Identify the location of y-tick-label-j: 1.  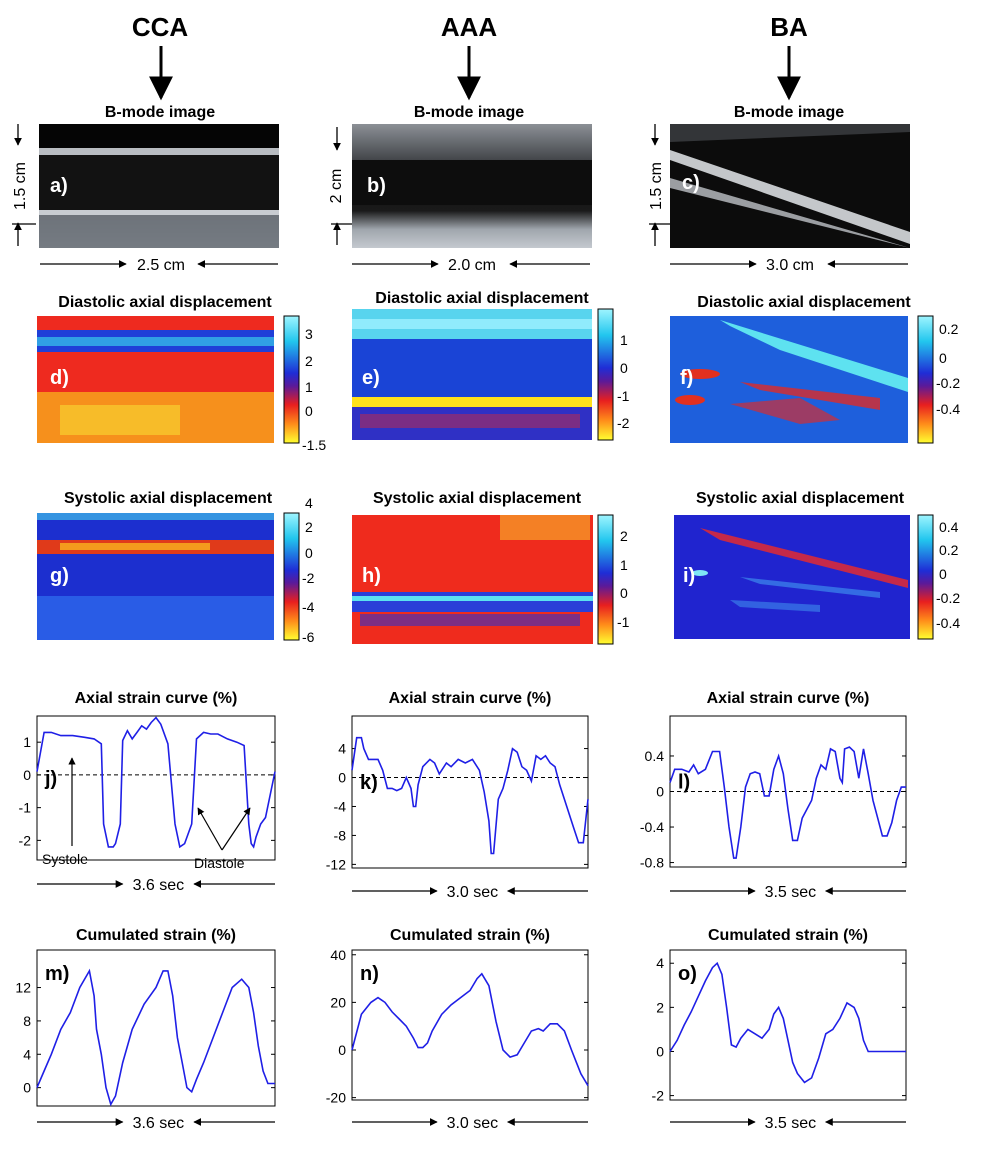
(27, 742).